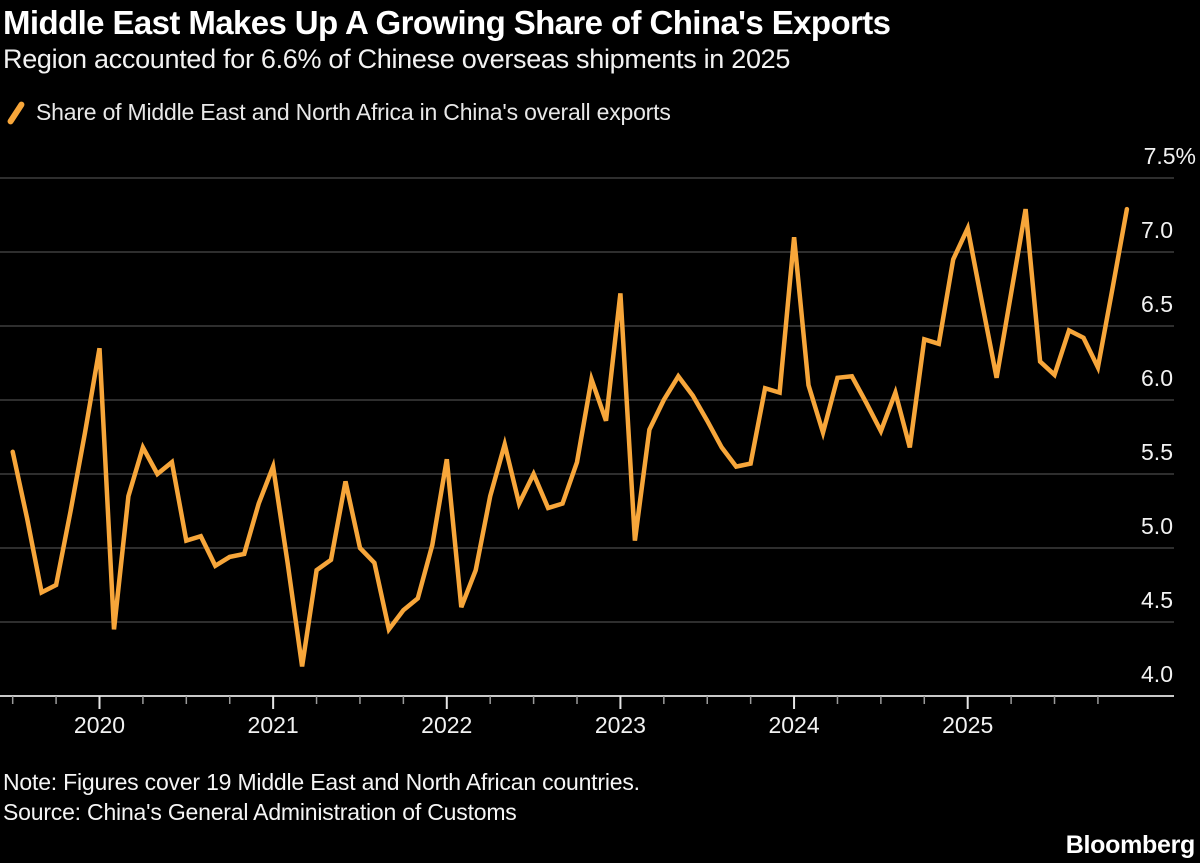 Image resolution: width=1200 pixels, height=863 pixels. Describe the element at coordinates (1169, 156) in the screenshot. I see `y-axis-label: 7.5%` at that location.